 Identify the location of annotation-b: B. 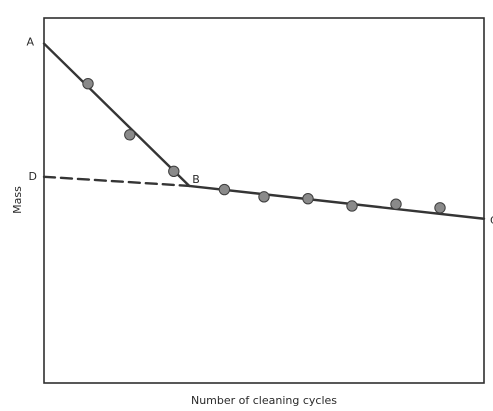
(196, 179).